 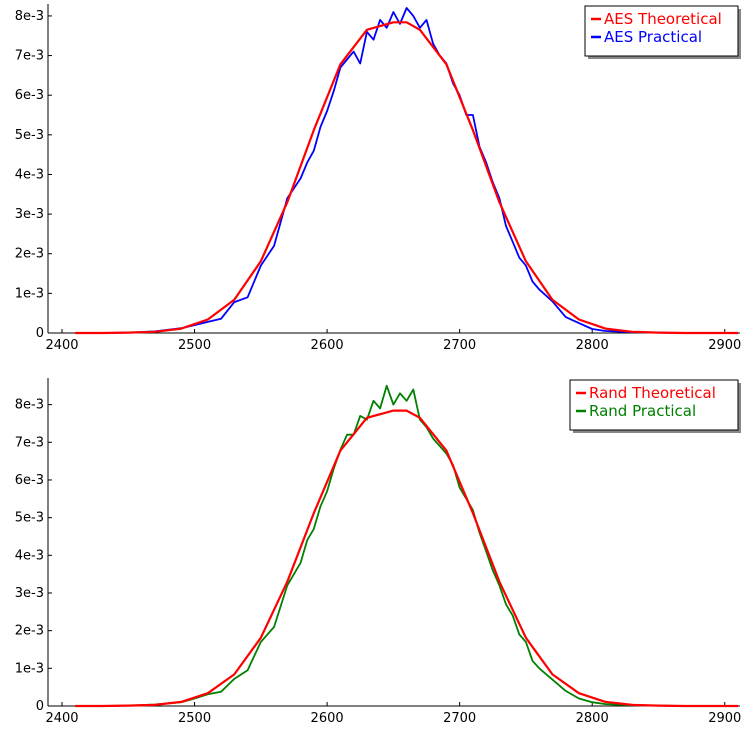 I want to click on legend-label: Rand Theoretical, so click(x=652, y=393).